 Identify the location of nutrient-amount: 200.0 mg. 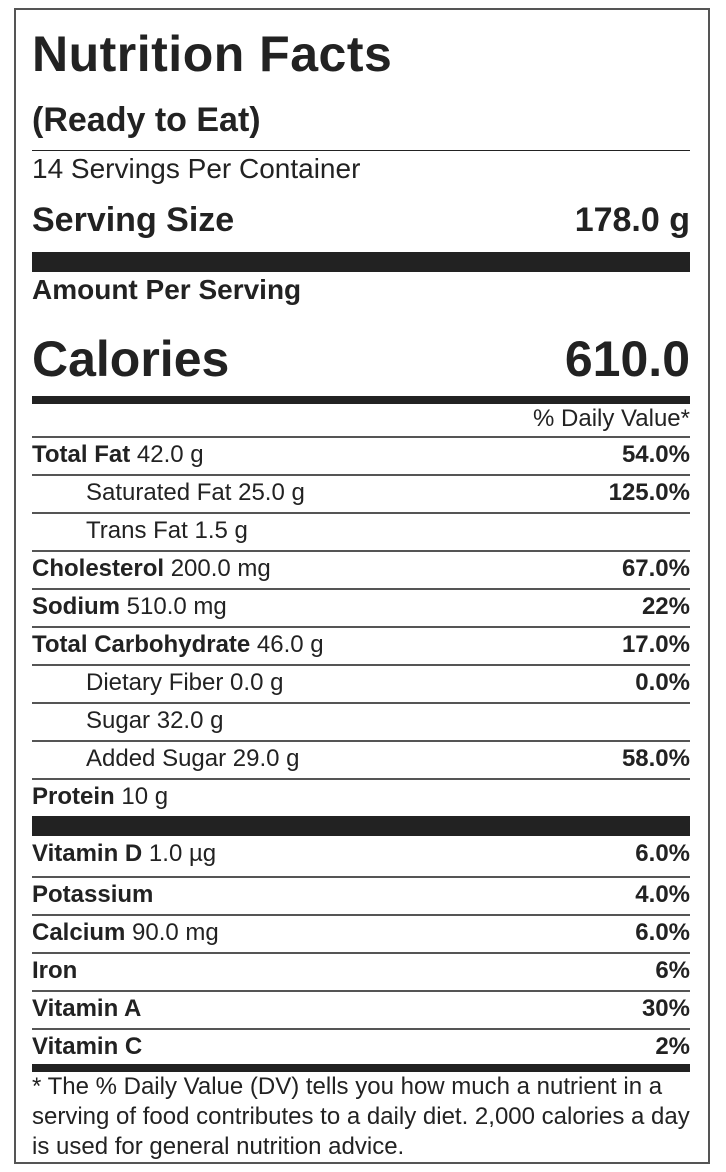
(220, 568).